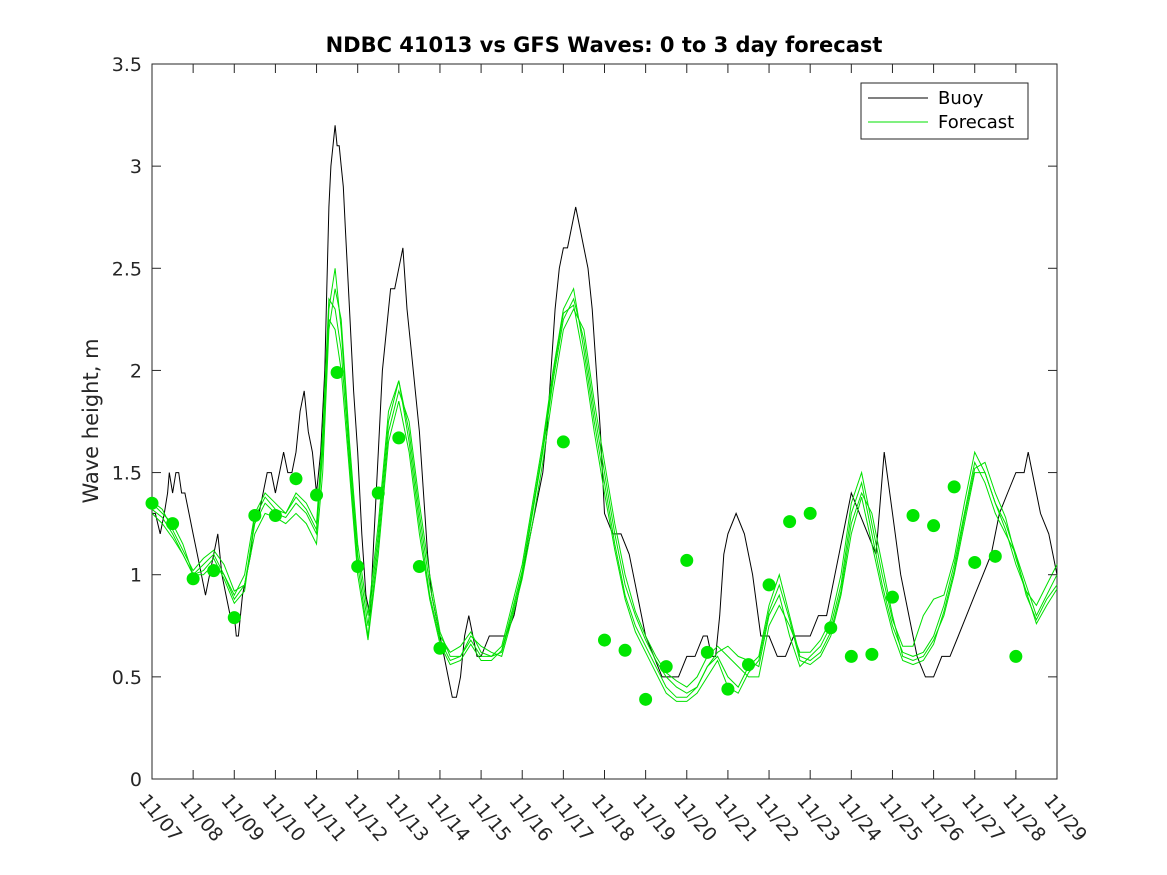 This screenshot has height=875, width=1167. What do you see at coordinates (136, 371) in the screenshot?
I see `y-tick-label: 2` at bounding box center [136, 371].